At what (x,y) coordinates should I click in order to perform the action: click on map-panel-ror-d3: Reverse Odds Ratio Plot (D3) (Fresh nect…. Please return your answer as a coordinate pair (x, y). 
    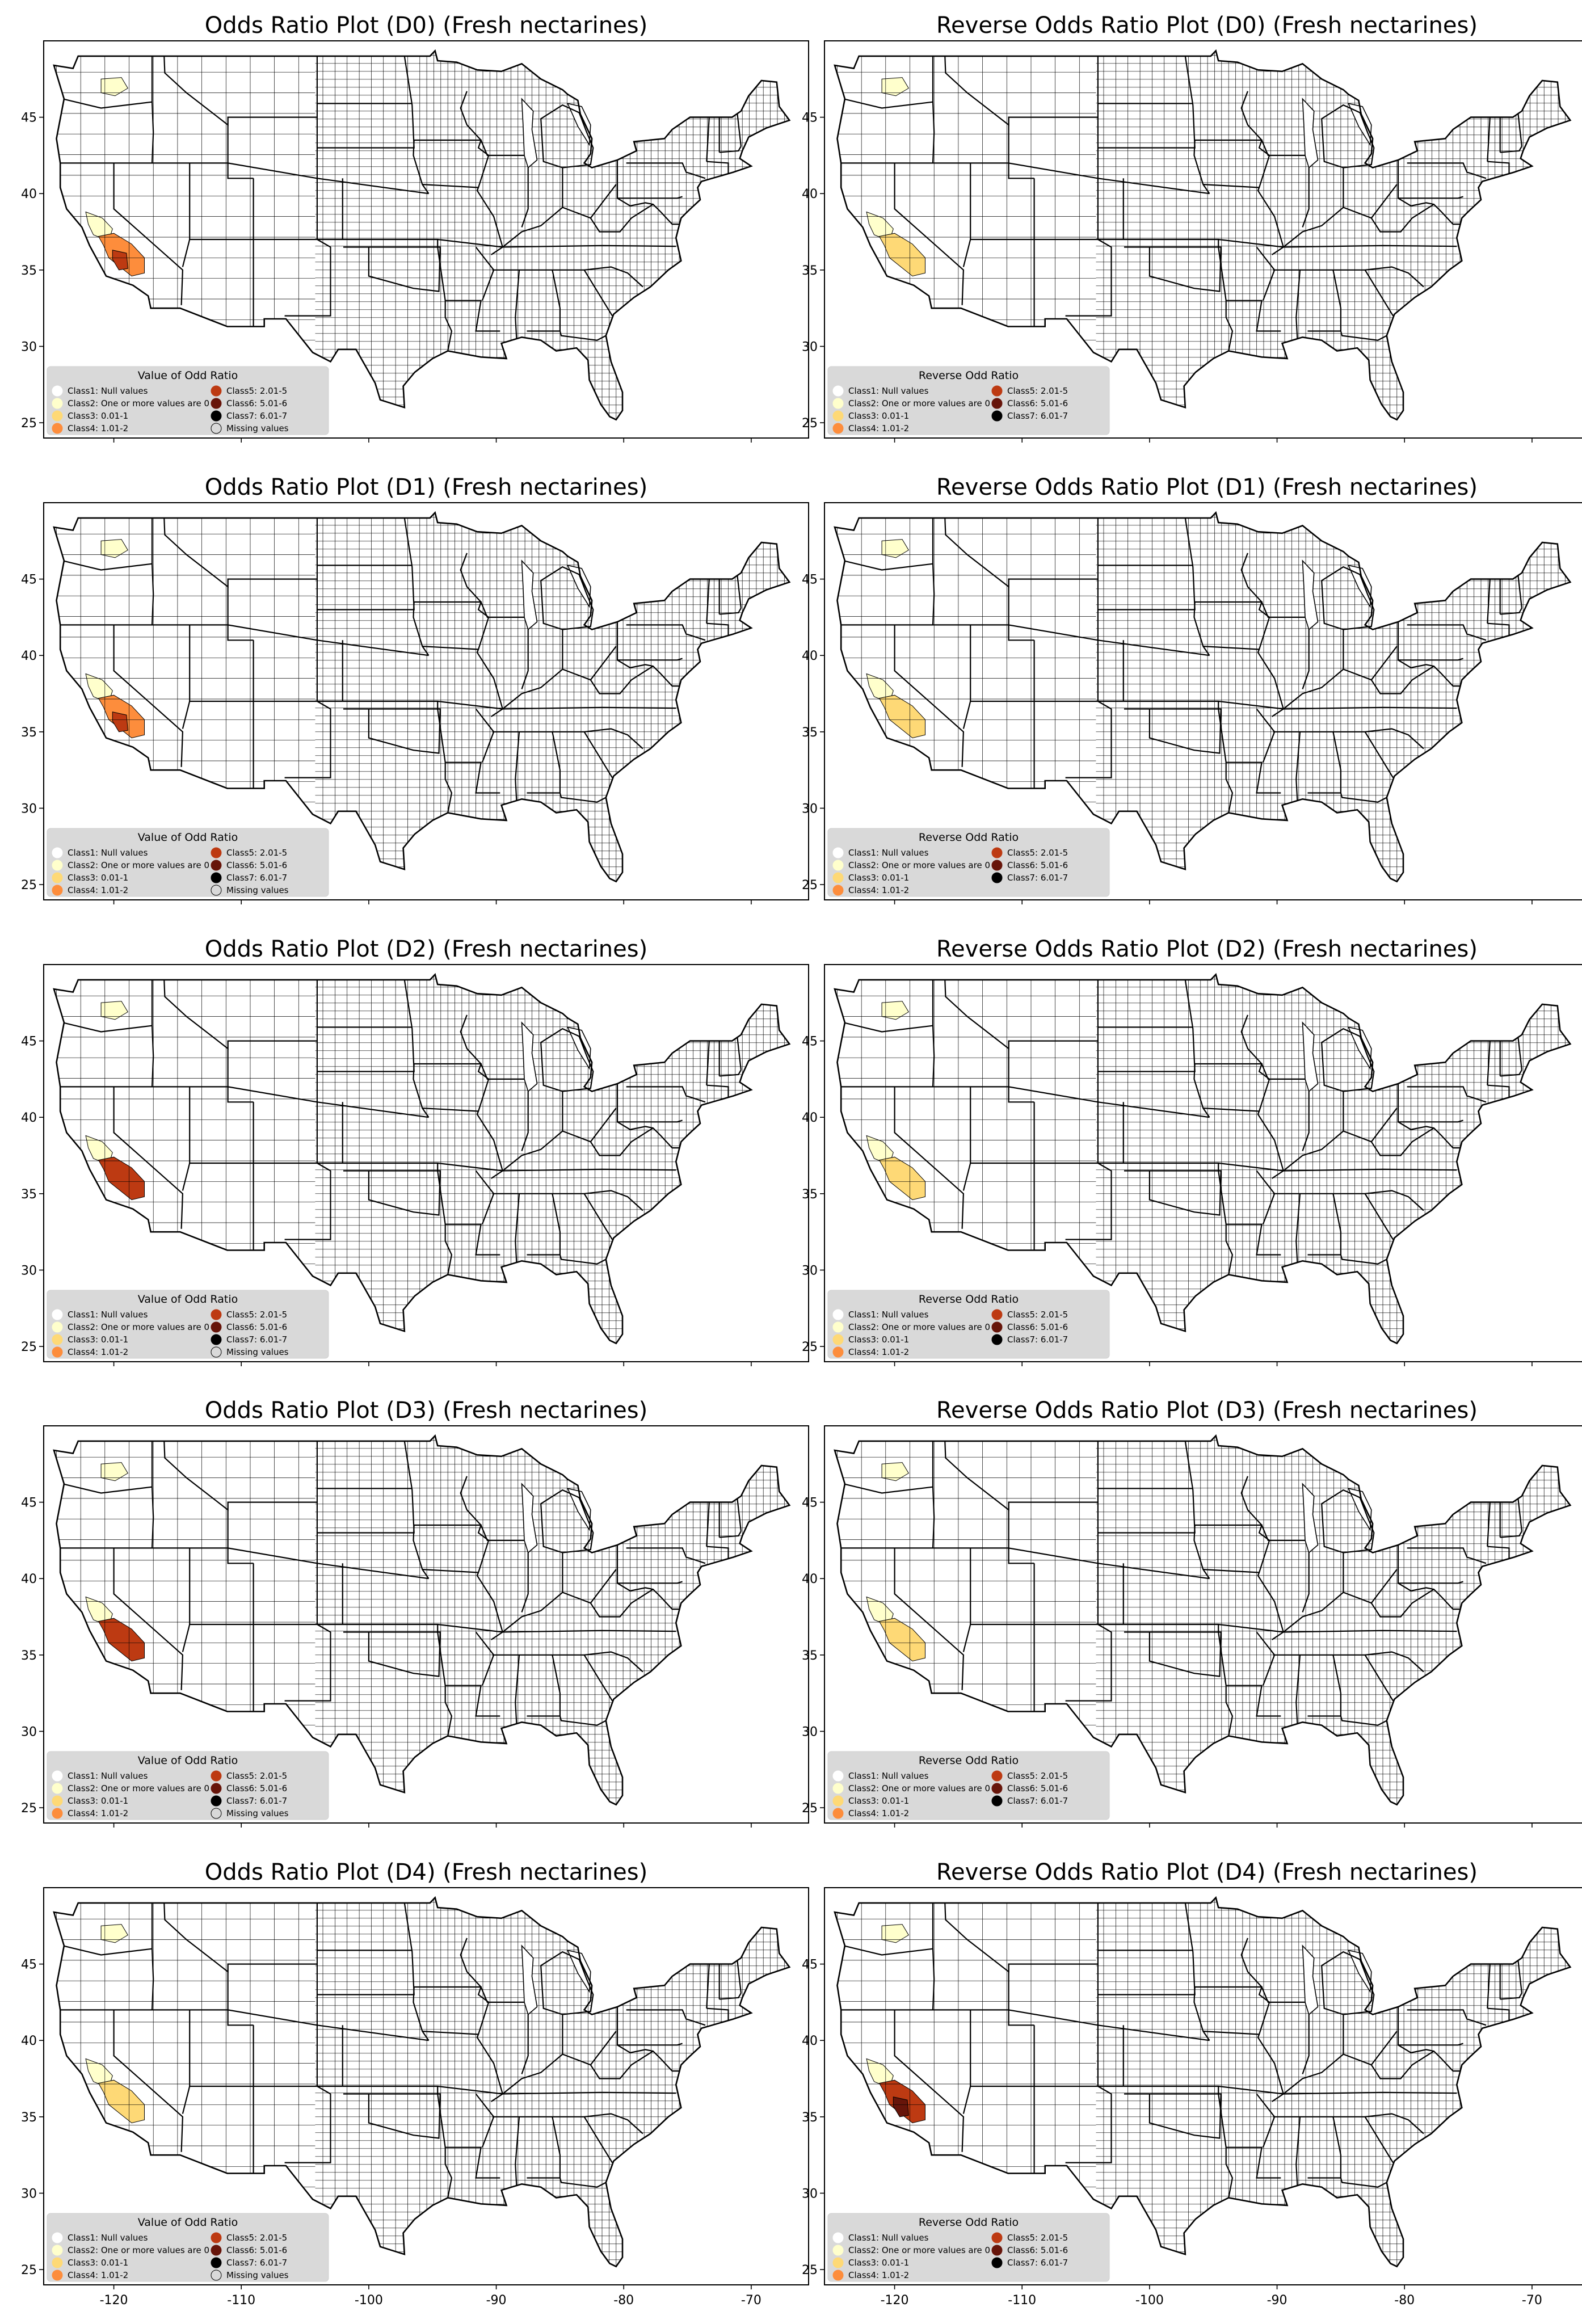
    Looking at the image, I should click on (1192, 1613).